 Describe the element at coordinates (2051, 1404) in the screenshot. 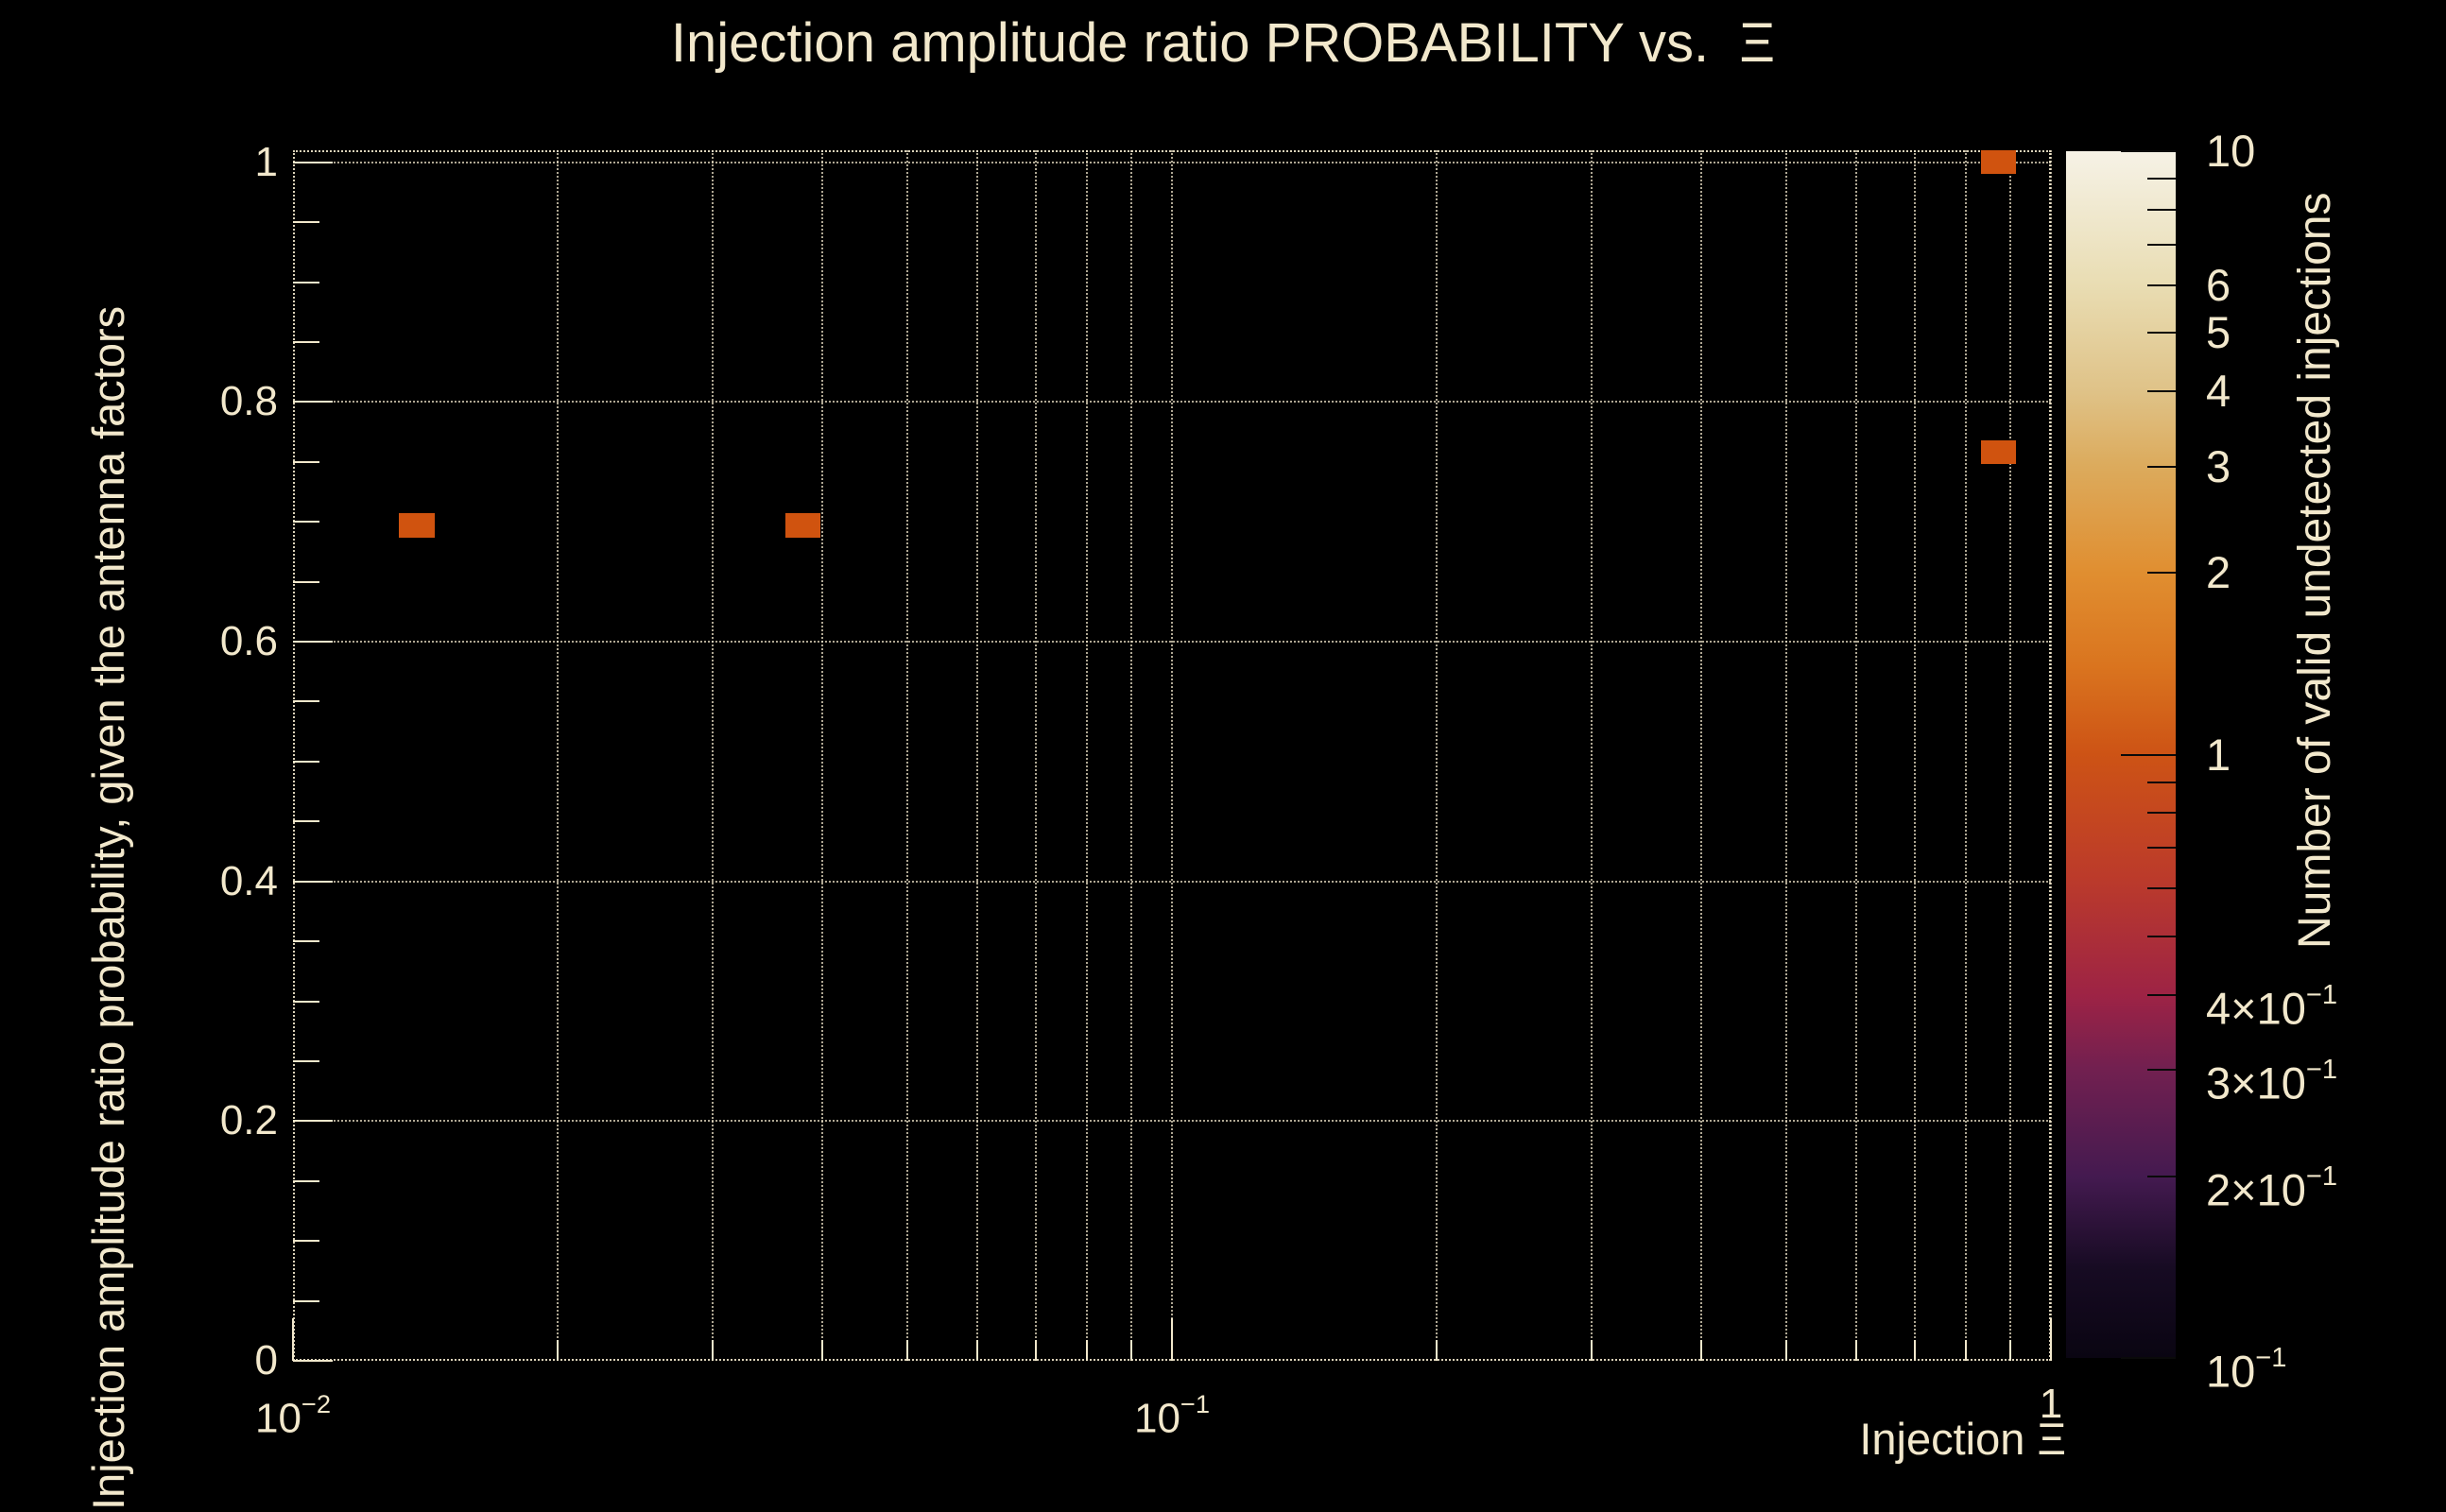

I see `x-tick-label: 1` at that location.